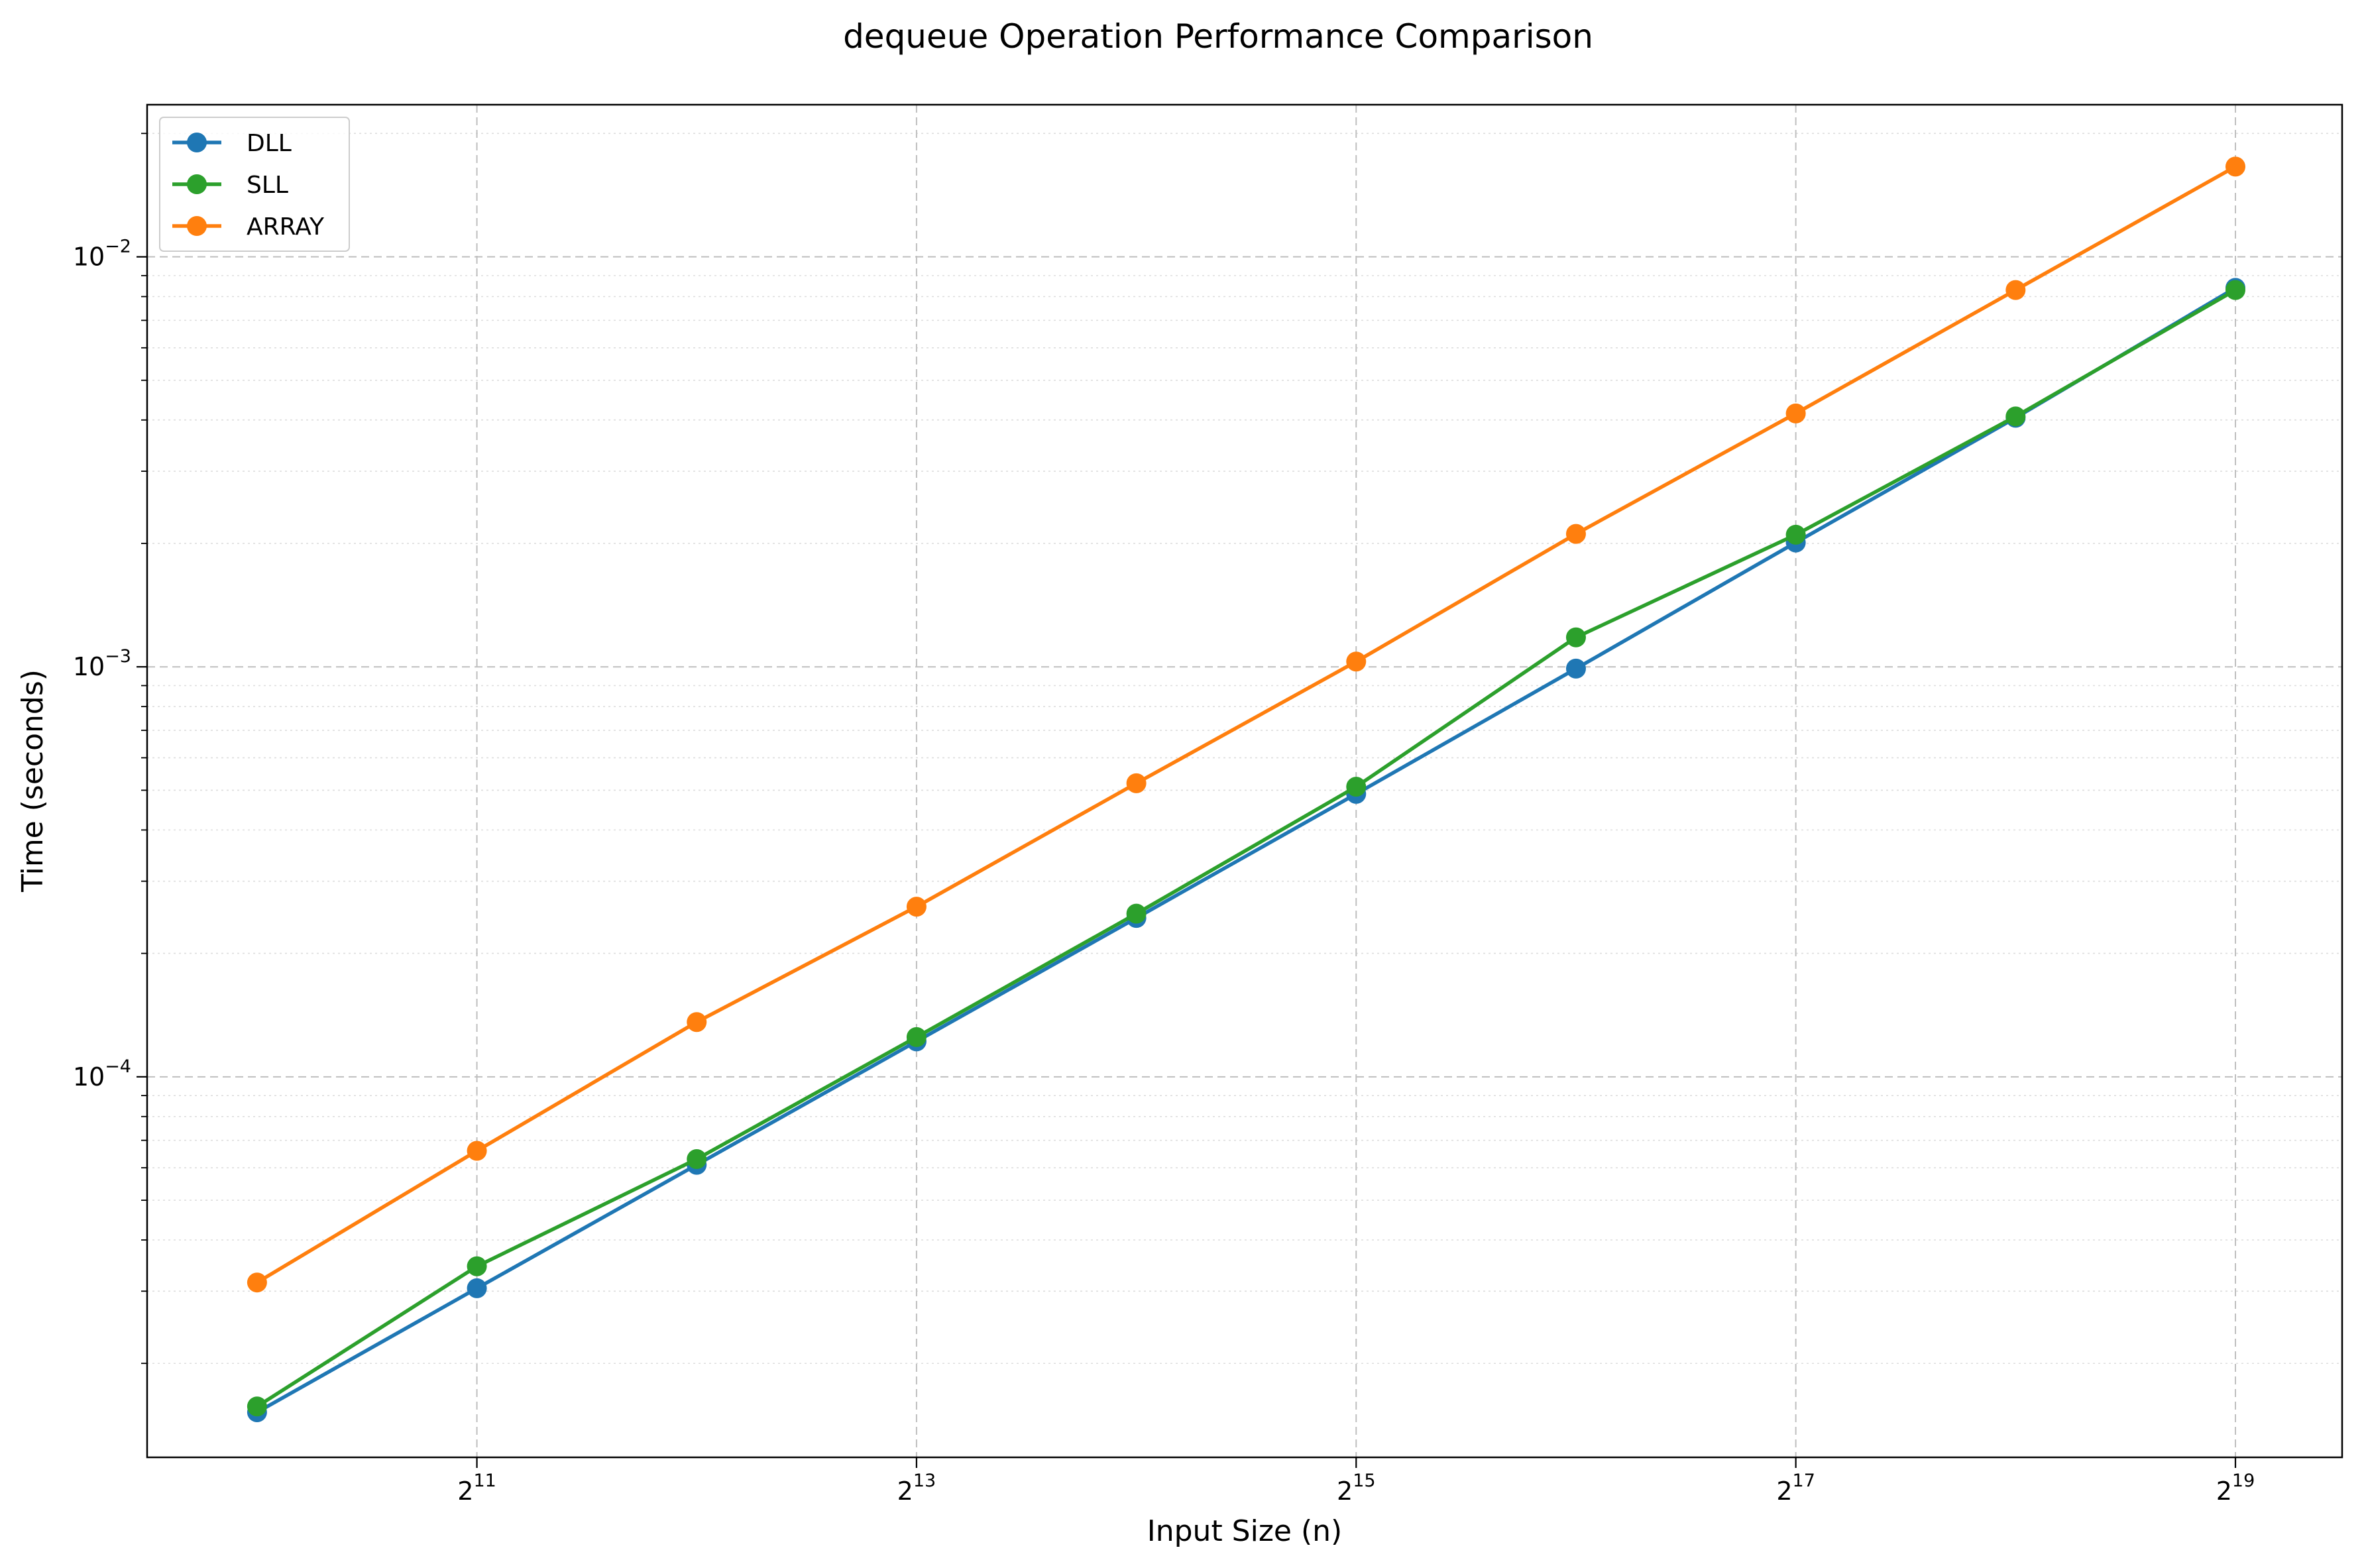  I want to click on x-tick-label: 217, so click(1795, 1488).